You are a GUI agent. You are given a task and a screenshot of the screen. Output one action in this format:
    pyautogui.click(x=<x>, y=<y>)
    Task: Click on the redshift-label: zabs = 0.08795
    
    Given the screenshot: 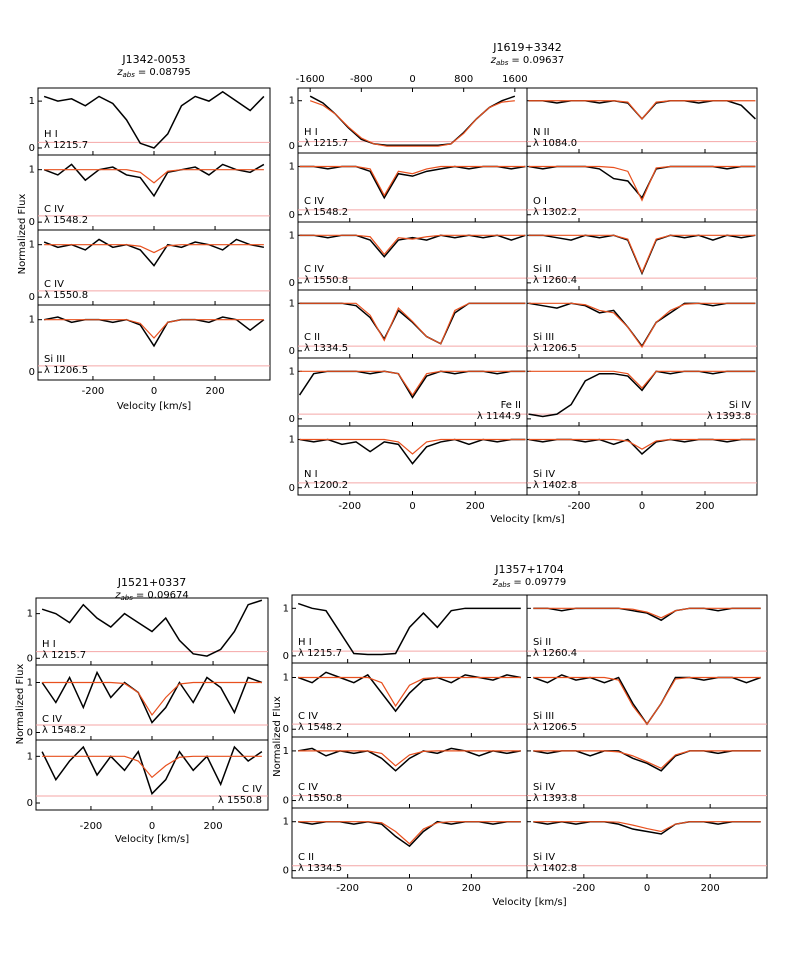 What is the action you would take?
    pyautogui.click(x=153, y=73)
    